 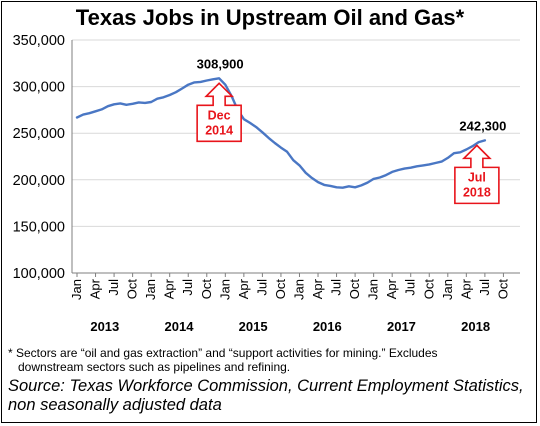 I want to click on y-tick-label: 200,000, so click(x=39, y=181).